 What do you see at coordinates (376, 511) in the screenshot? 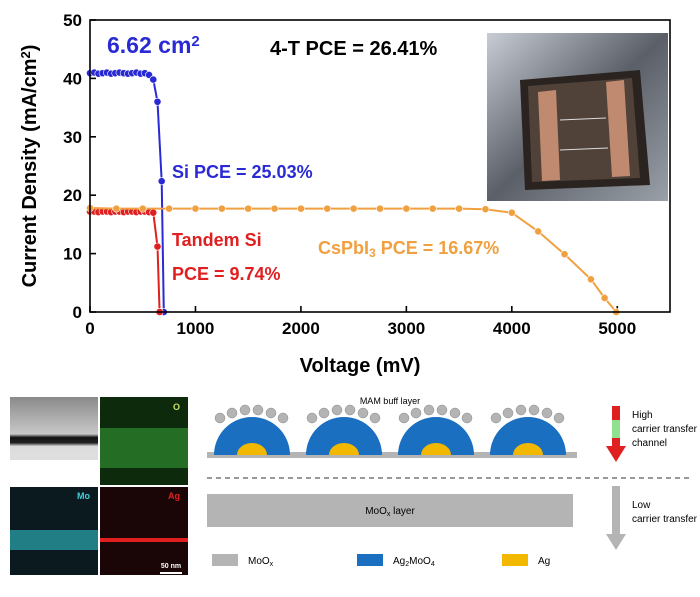
I see `layer-label-part: MoO` at bounding box center [376, 511].